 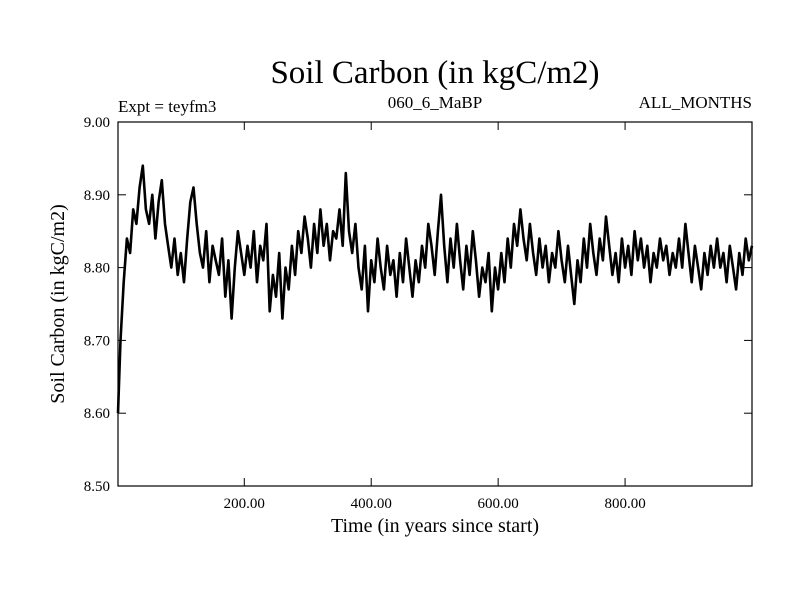 What do you see at coordinates (97, 341) in the screenshot?
I see `y-tick-label: 8.70` at bounding box center [97, 341].